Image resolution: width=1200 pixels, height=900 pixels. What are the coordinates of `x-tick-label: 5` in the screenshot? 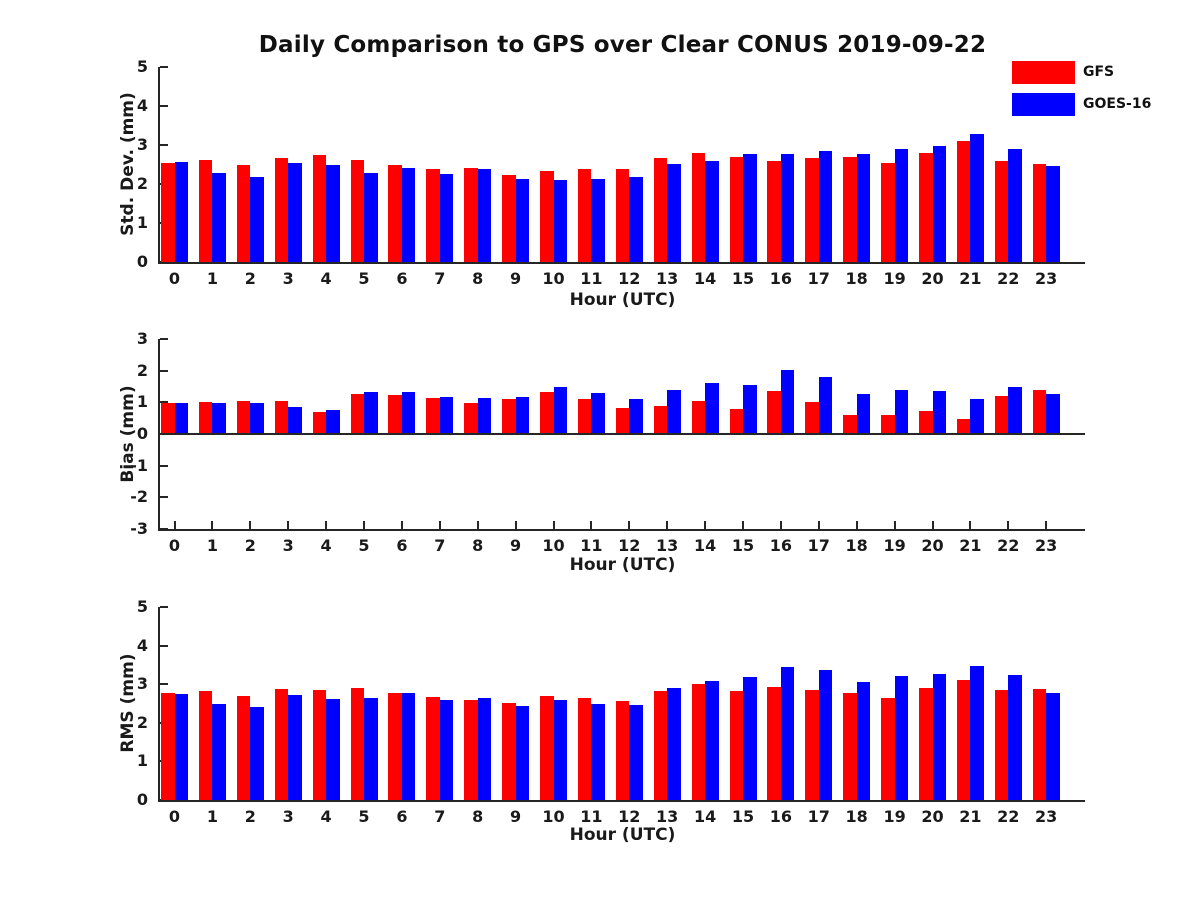 It's located at (364, 278).